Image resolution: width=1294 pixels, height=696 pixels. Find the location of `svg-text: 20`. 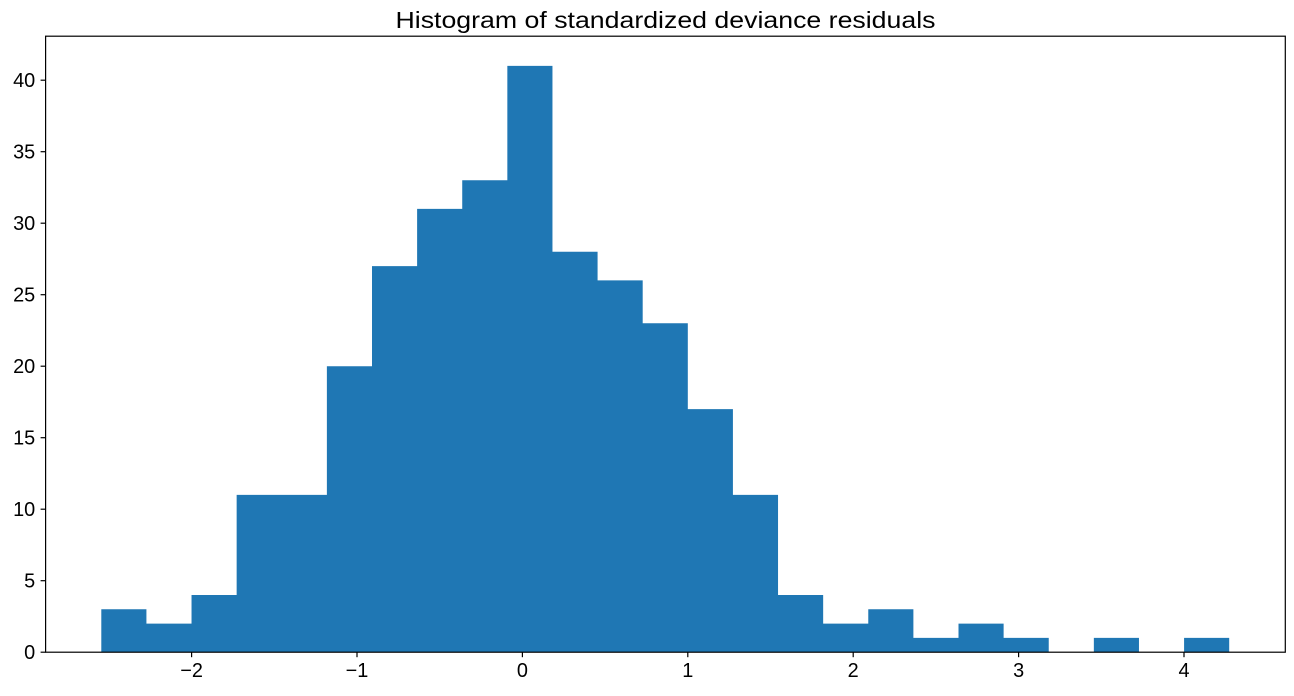

svg-text: 20 is located at coordinates (24, 367).